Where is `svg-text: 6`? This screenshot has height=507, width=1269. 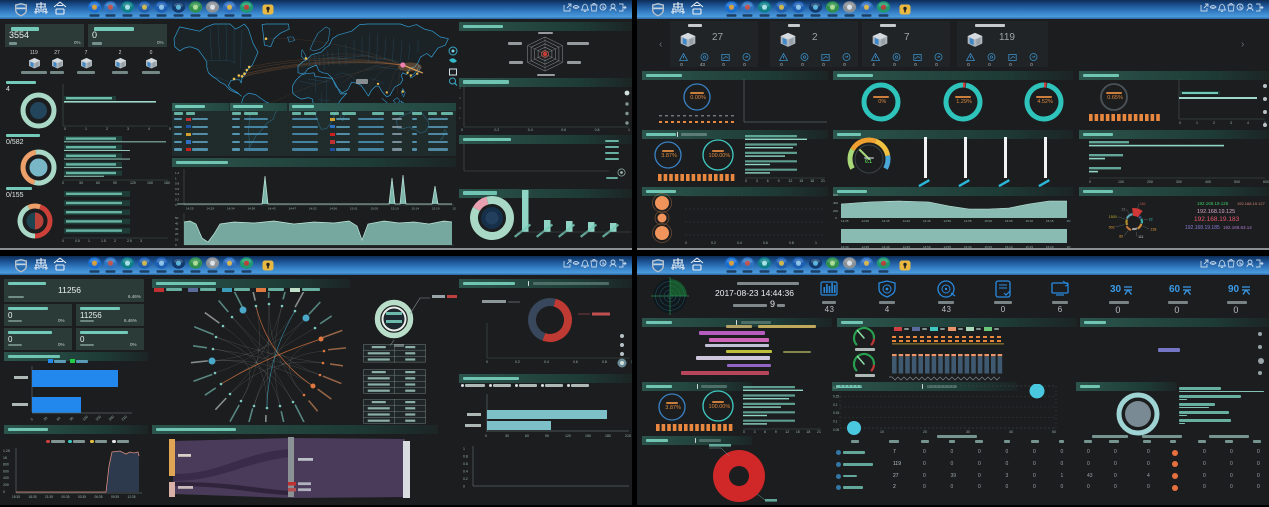
svg-text: 6 is located at coordinates (768, 181).